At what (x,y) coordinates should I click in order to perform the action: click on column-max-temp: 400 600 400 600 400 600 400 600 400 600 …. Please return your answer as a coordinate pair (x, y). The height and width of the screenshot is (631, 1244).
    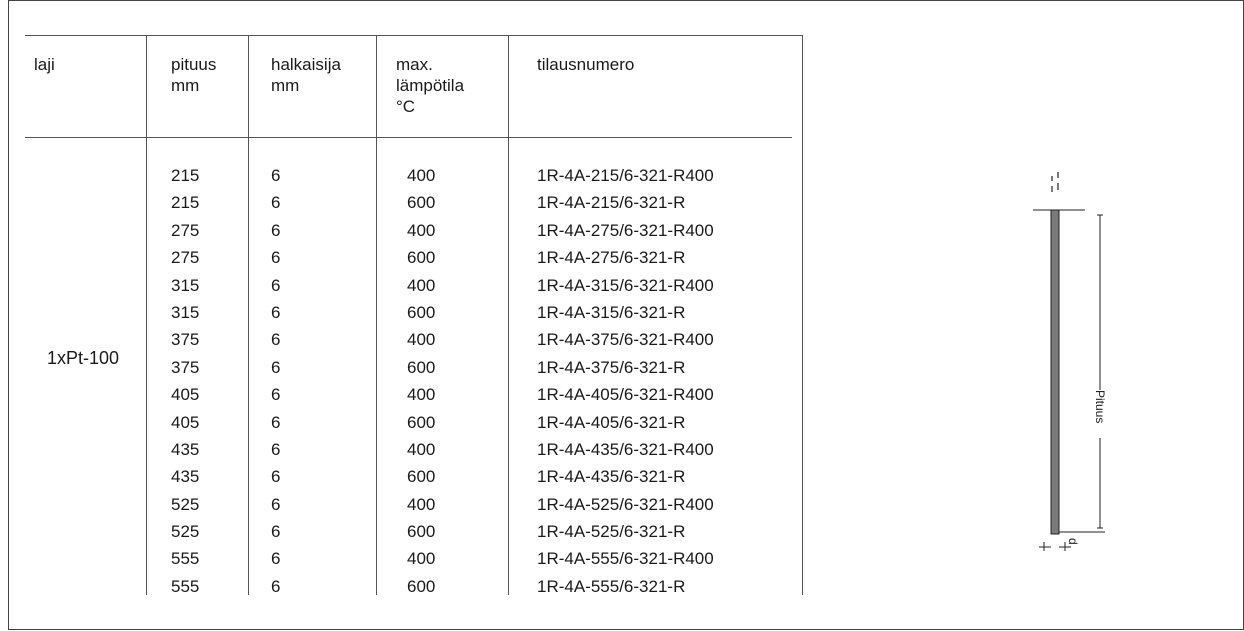
    Looking at the image, I should click on (421, 381).